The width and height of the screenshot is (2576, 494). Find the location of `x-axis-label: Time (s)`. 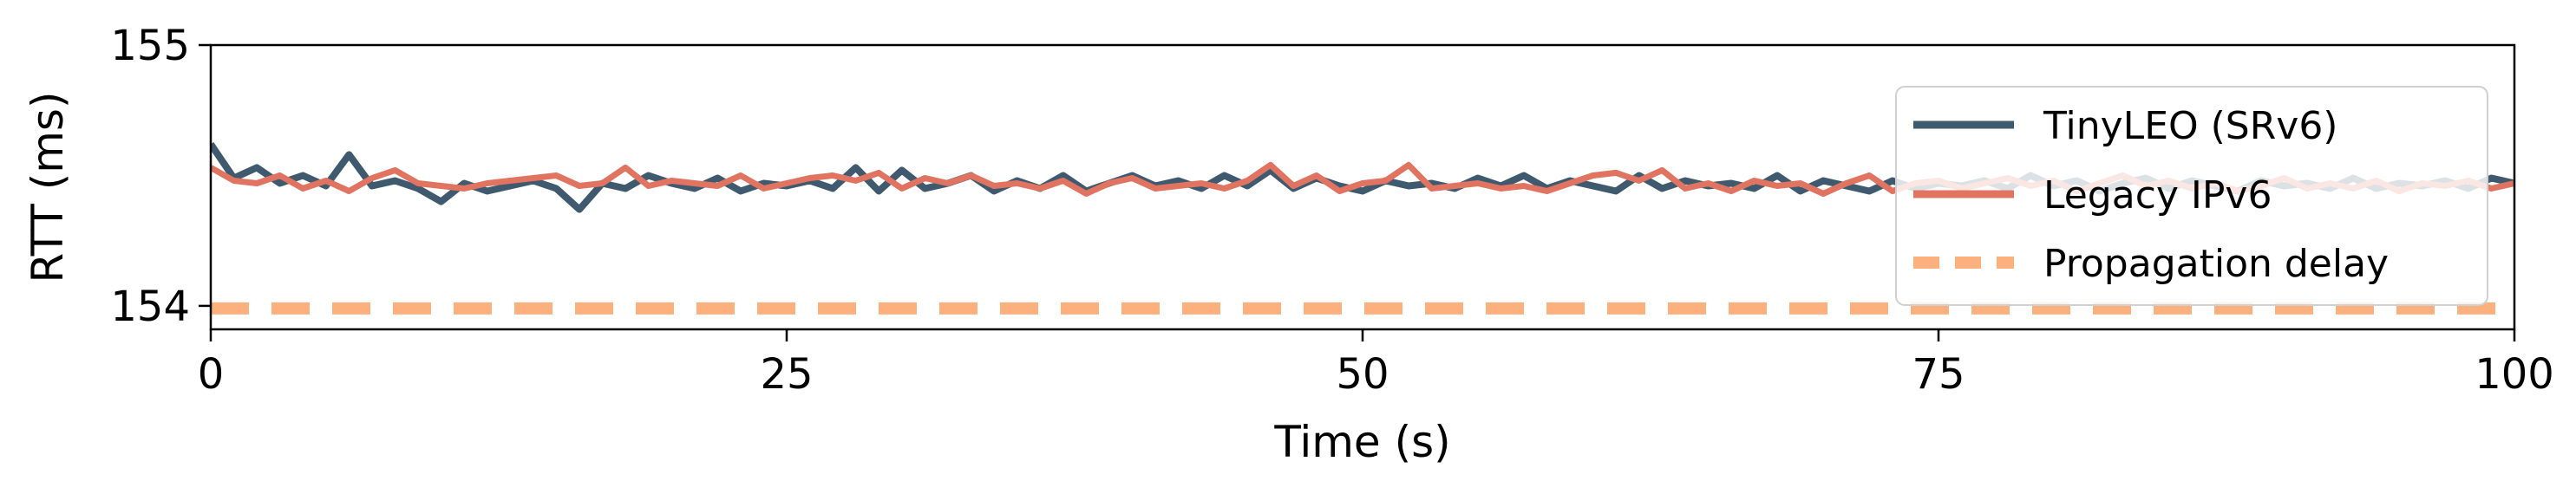

x-axis-label: Time (s) is located at coordinates (1361, 442).